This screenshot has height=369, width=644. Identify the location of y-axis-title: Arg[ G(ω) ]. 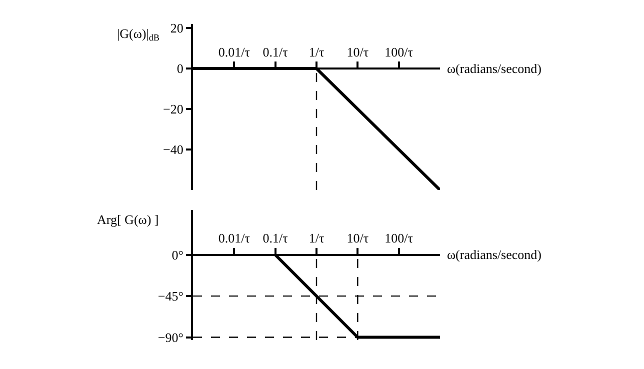
(128, 219).